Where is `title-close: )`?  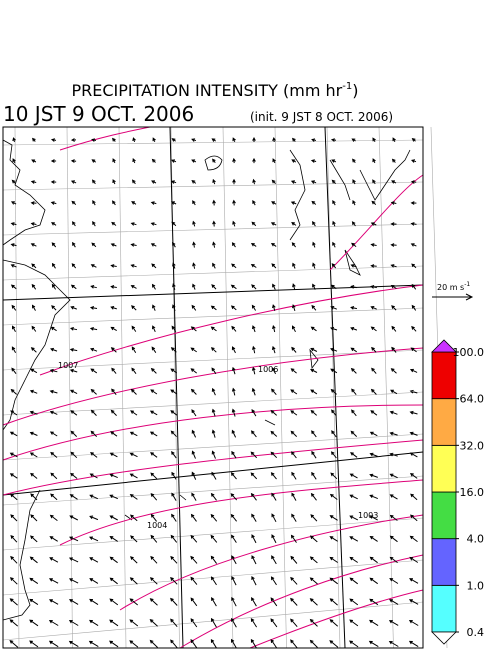
title-close: ) is located at coordinates (355, 90).